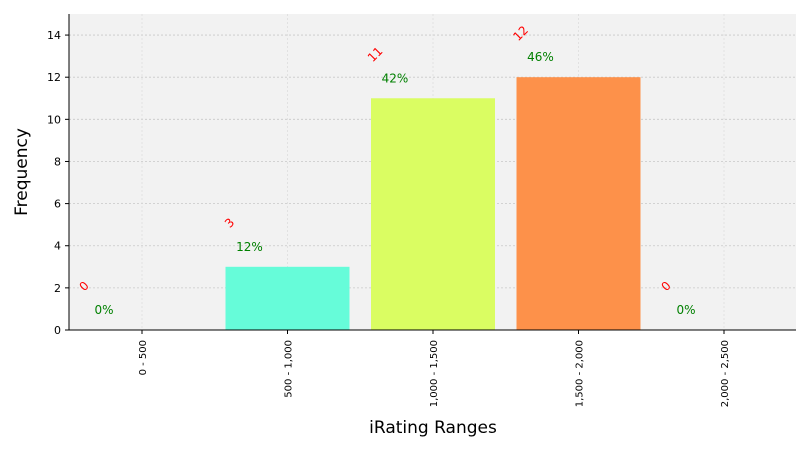 This screenshot has height=450, width=810. What do you see at coordinates (685, 310) in the screenshot?
I see `percent-label-4: 0%` at bounding box center [685, 310].